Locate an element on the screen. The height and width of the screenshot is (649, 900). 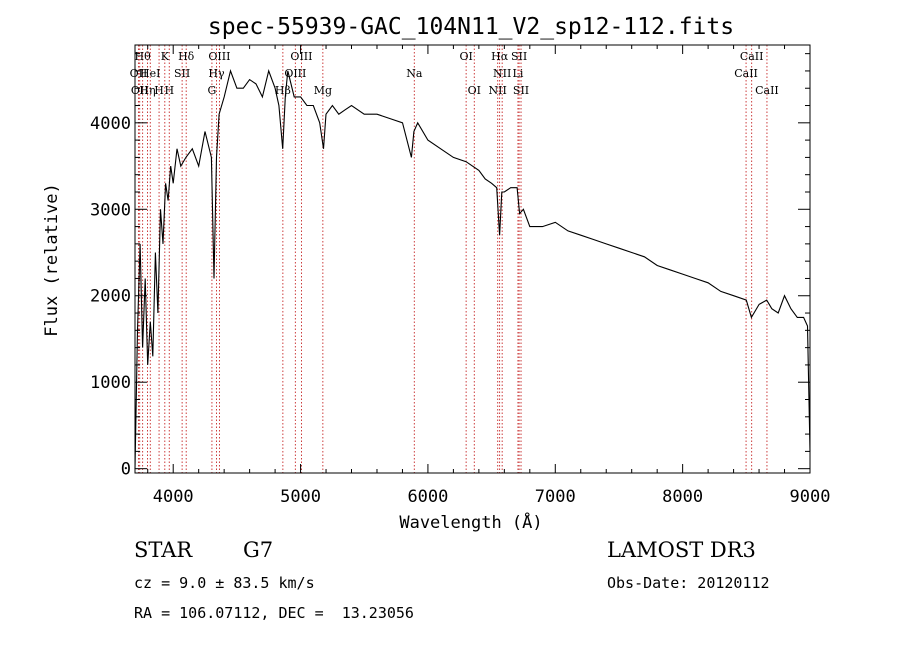
line-marker-label: Hθ is located at coordinates (143, 56).